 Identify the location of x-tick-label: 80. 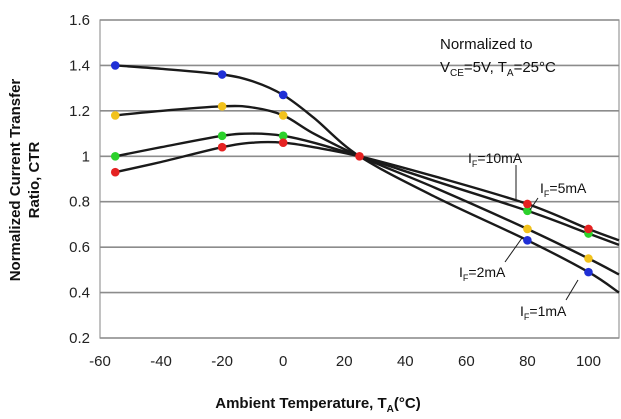
(527, 361).